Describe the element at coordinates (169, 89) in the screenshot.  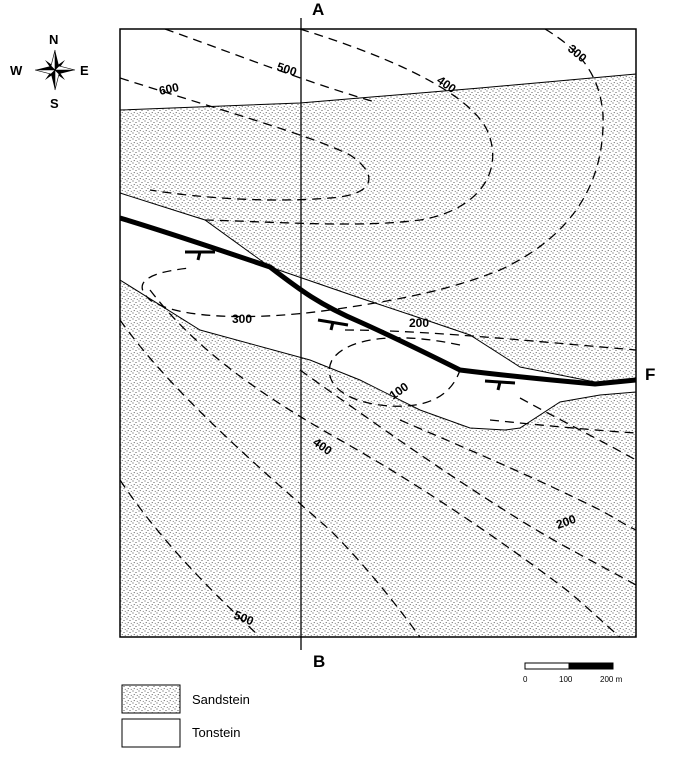
I see `contour-label-600: 600` at that location.